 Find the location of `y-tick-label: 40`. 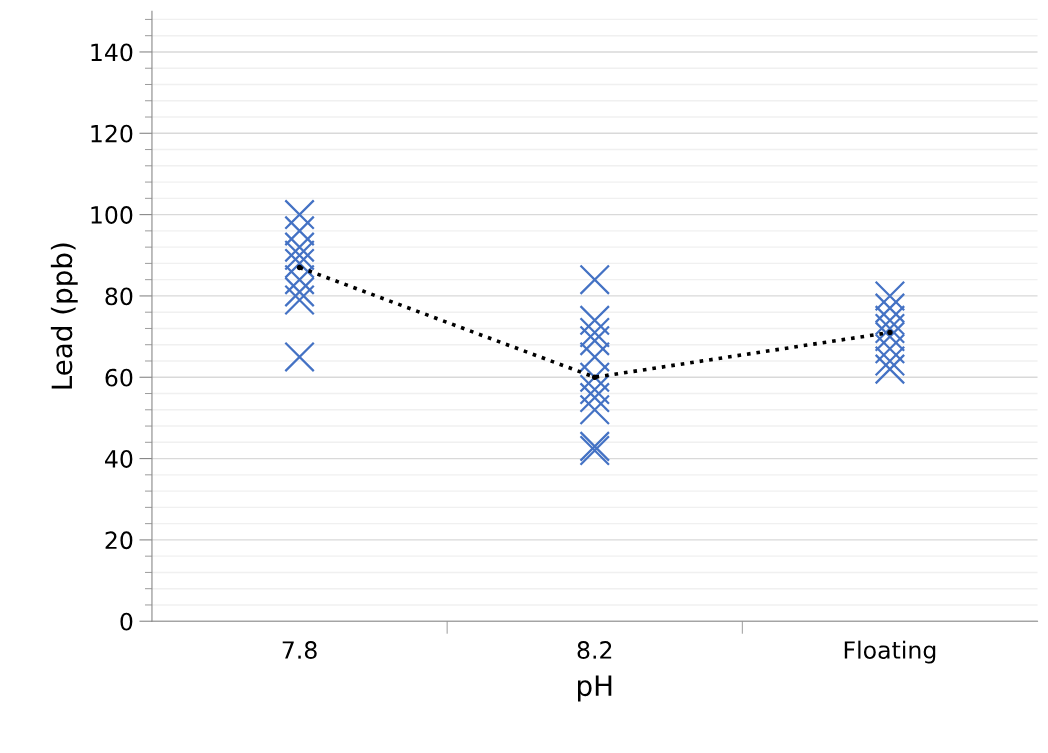

y-tick-label: 40 is located at coordinates (119, 459).